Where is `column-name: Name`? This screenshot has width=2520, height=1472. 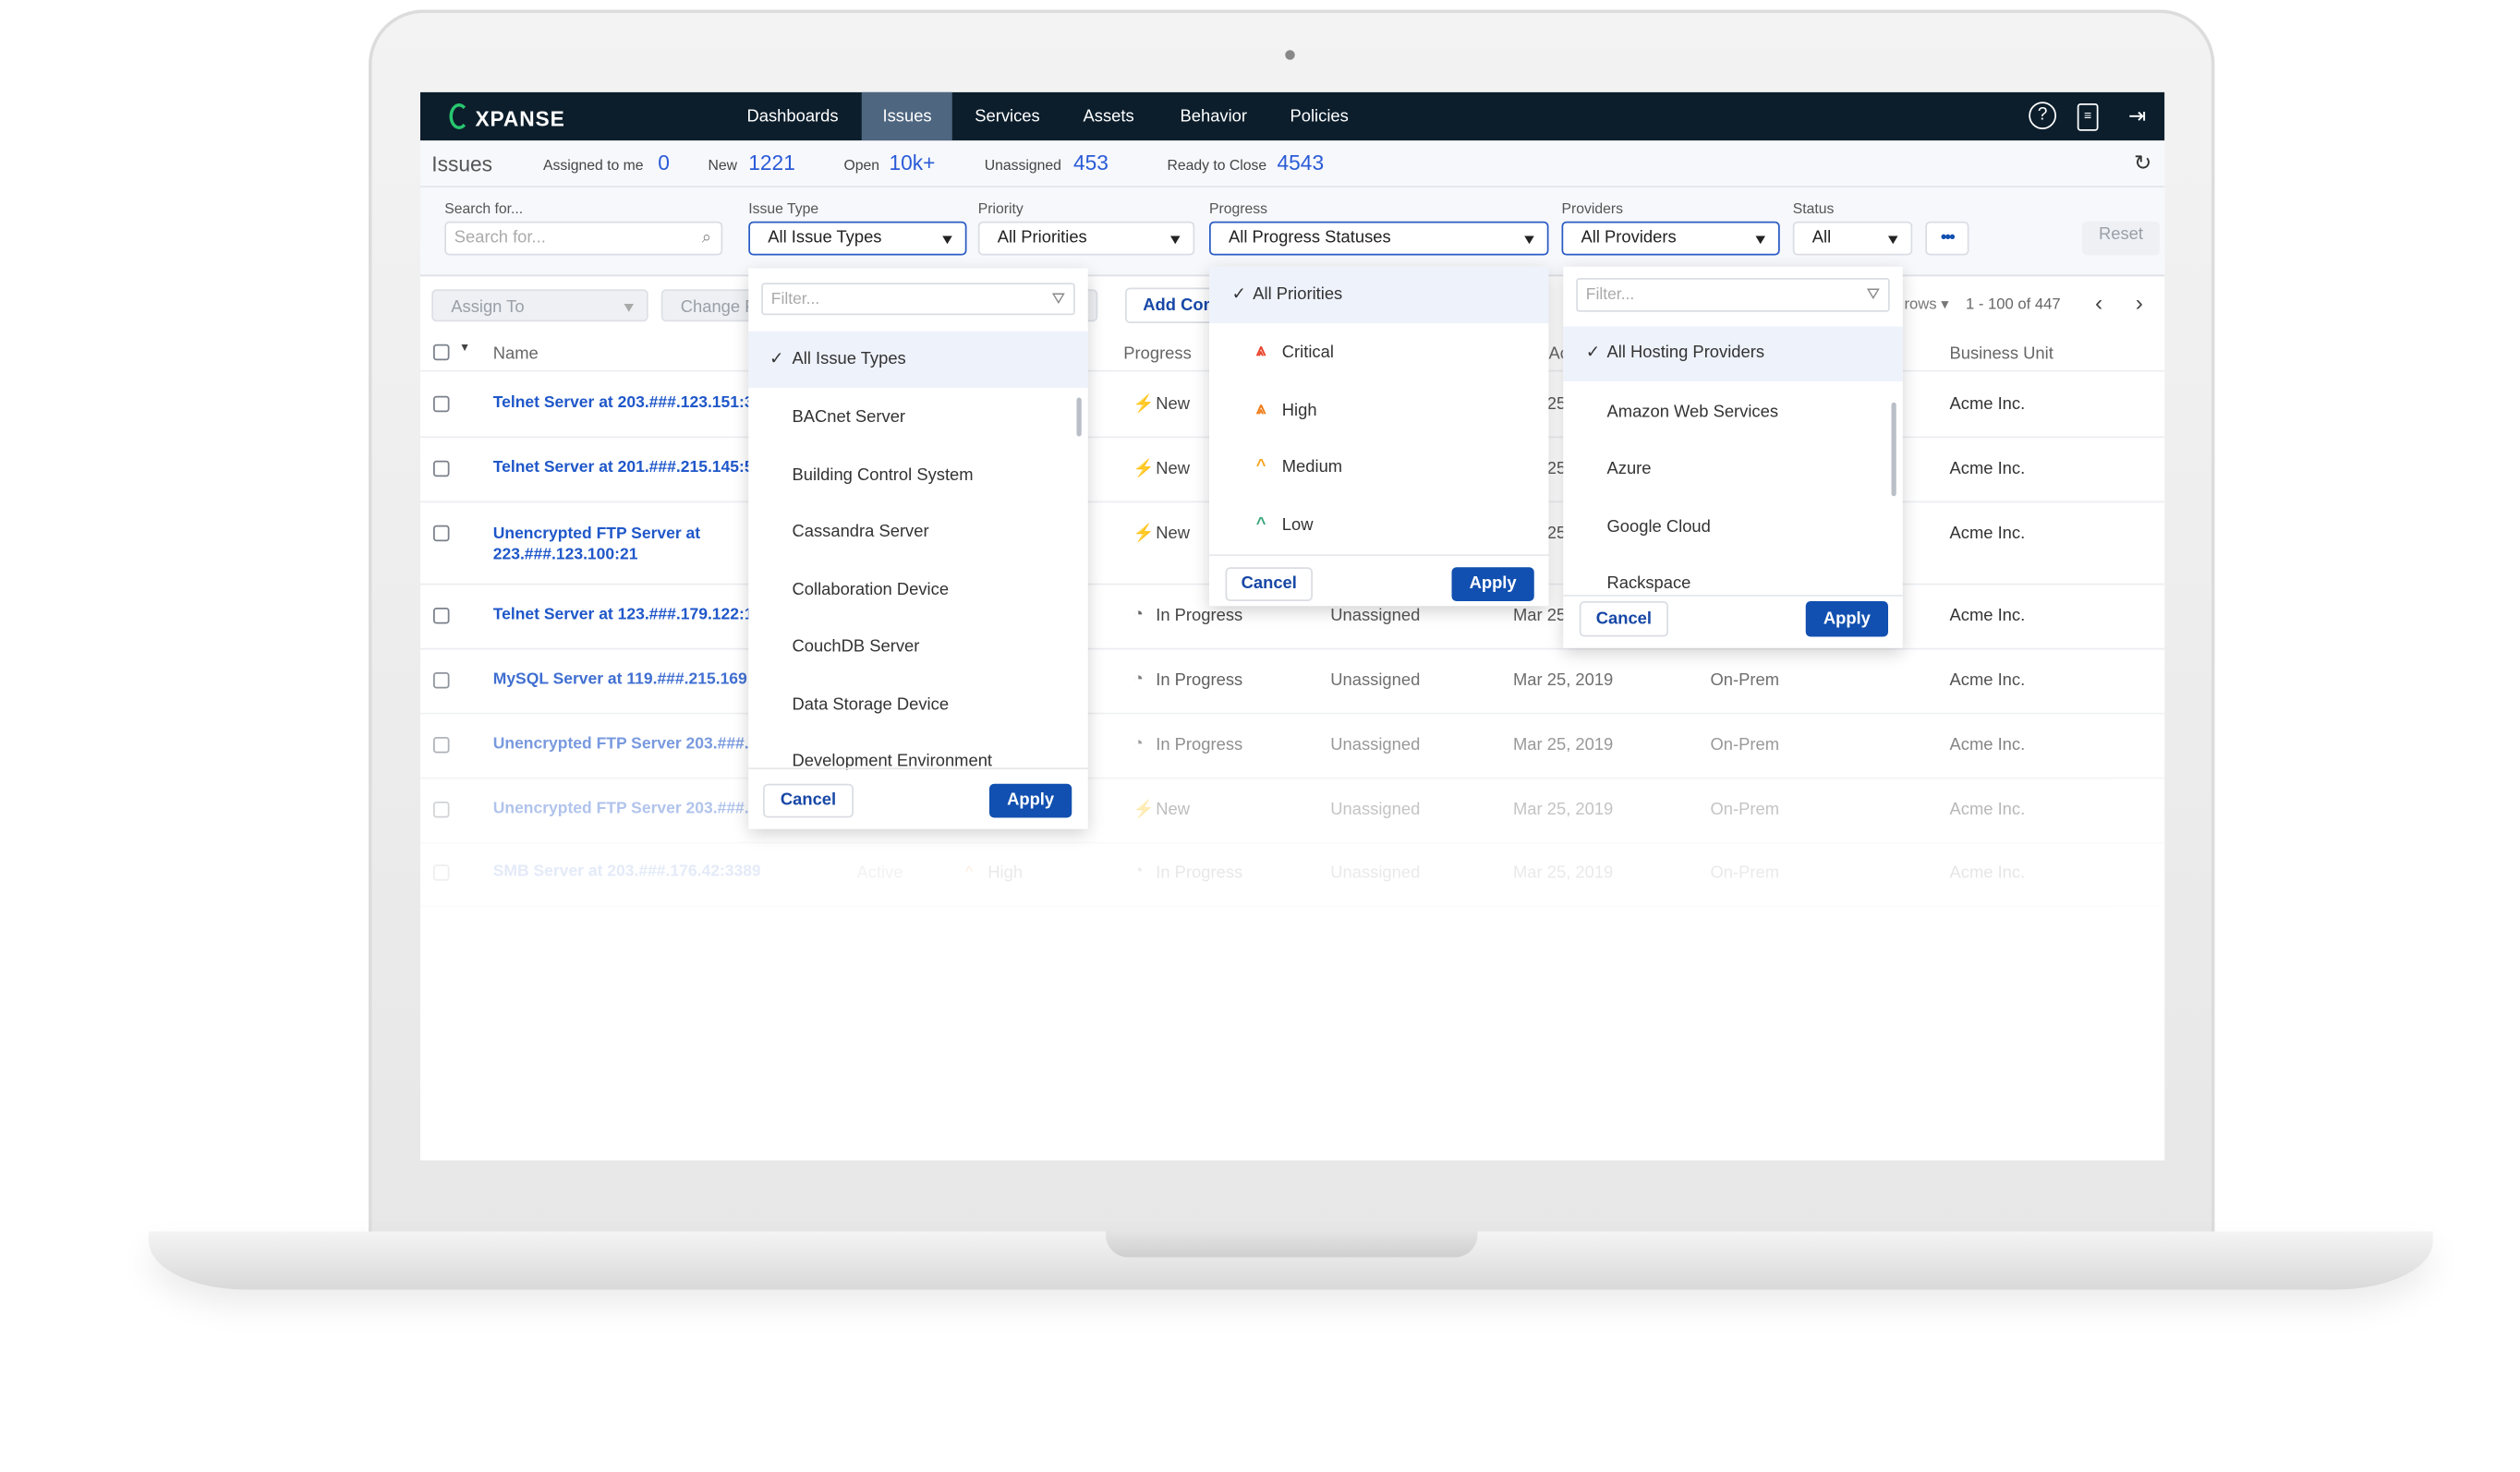 column-name: Name is located at coordinates (515, 354).